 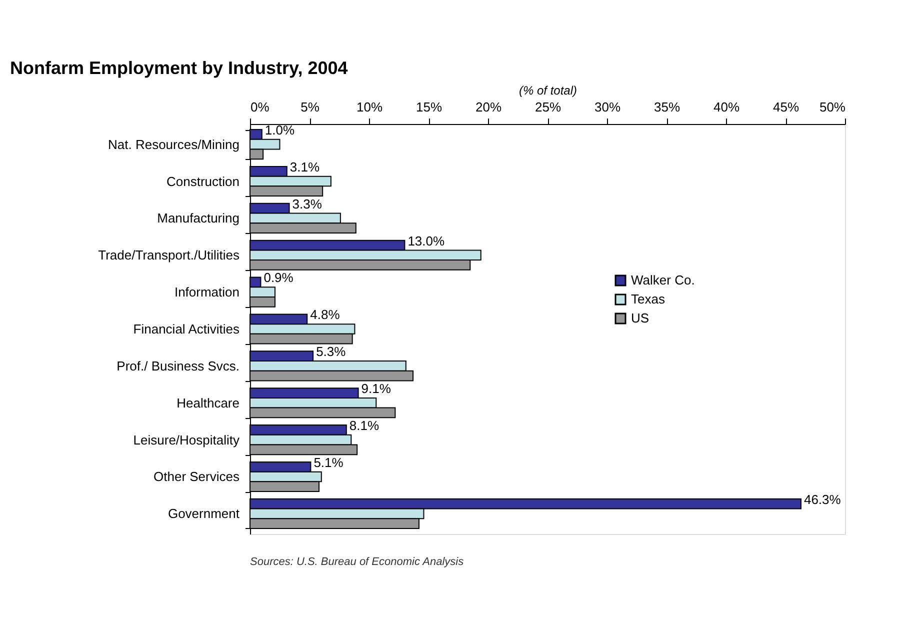 What do you see at coordinates (426, 240) in the screenshot?
I see `data-label: 13.0%` at bounding box center [426, 240].